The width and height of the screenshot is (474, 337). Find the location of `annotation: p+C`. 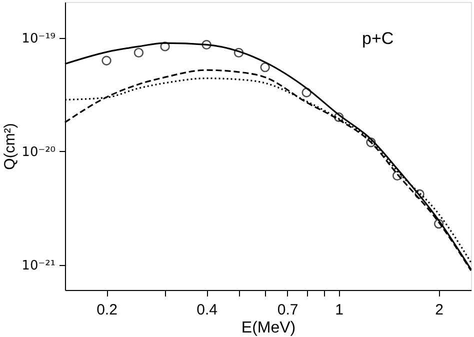

annotation: p+C is located at coordinates (378, 38).